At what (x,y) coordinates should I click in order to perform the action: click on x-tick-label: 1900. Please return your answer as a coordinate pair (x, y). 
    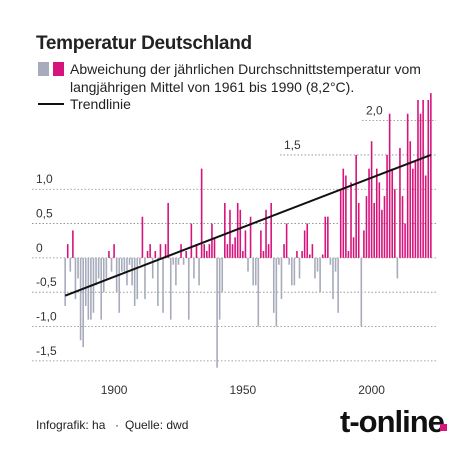
    Looking at the image, I should click on (114, 390).